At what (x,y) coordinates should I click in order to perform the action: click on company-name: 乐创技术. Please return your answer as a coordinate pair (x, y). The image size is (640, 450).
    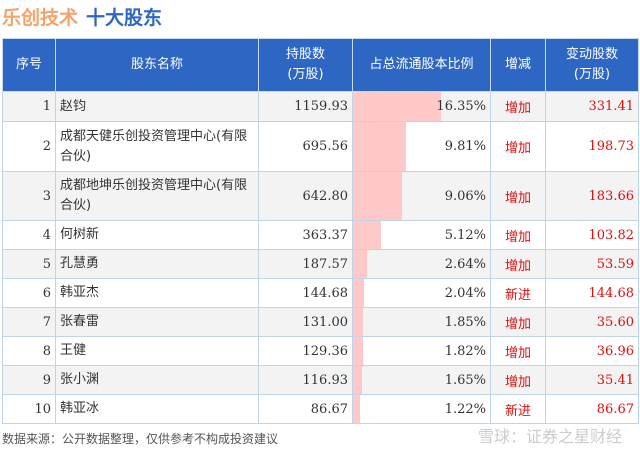
    Looking at the image, I should click on (40, 18).